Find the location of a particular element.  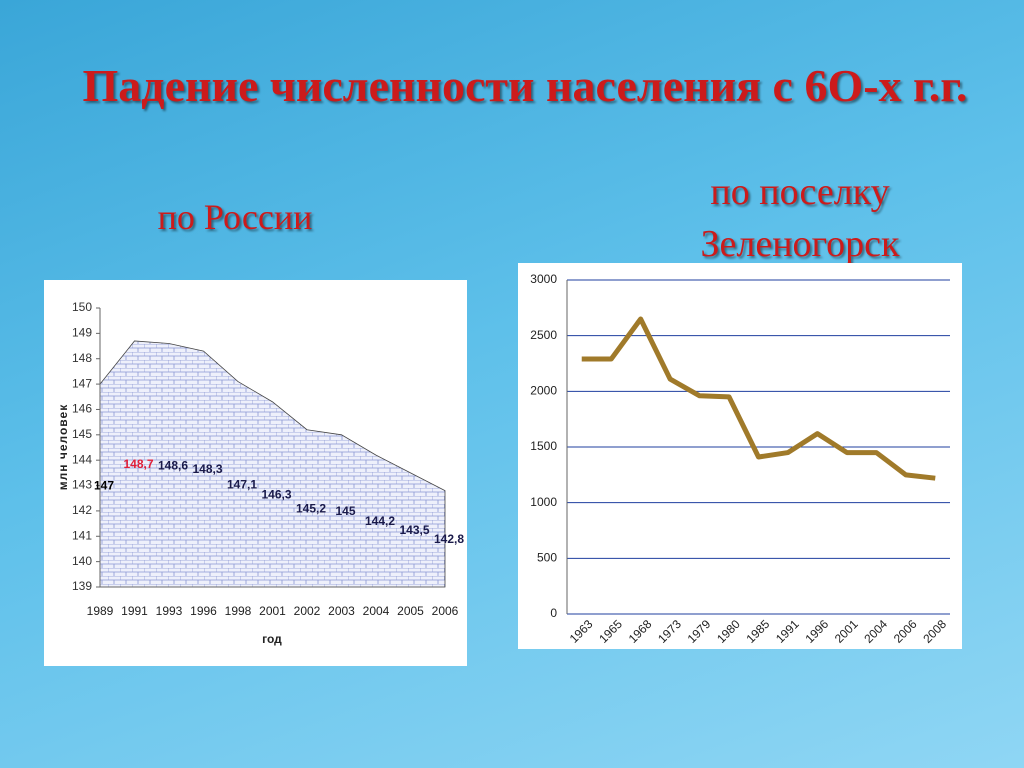

y-tick-label: 147 is located at coordinates (82, 383).